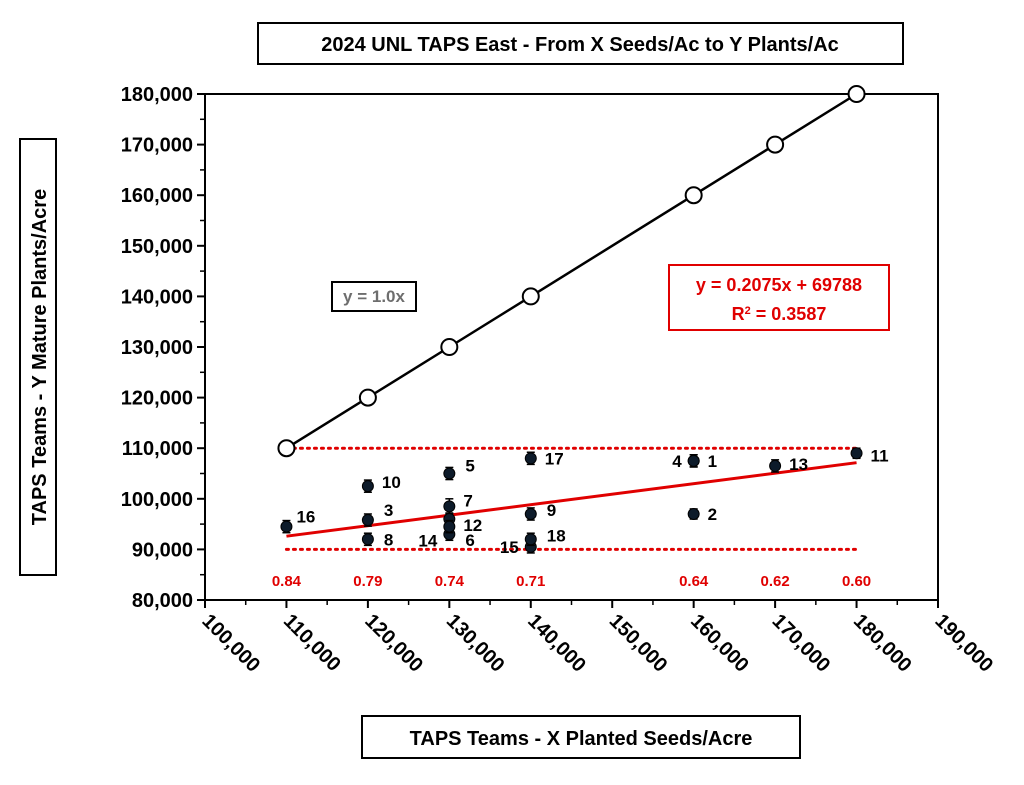 The height and width of the screenshot is (785, 1024). Describe the element at coordinates (312, 643) in the screenshot. I see `x-tick-label: 110,000` at that location.